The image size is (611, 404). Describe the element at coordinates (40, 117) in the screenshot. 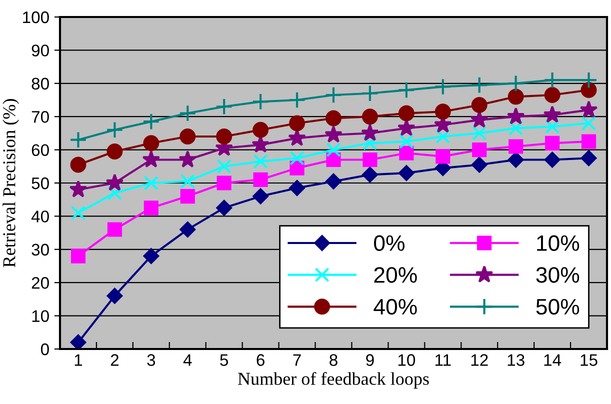

I see `y-tick-label: 70` at that location.